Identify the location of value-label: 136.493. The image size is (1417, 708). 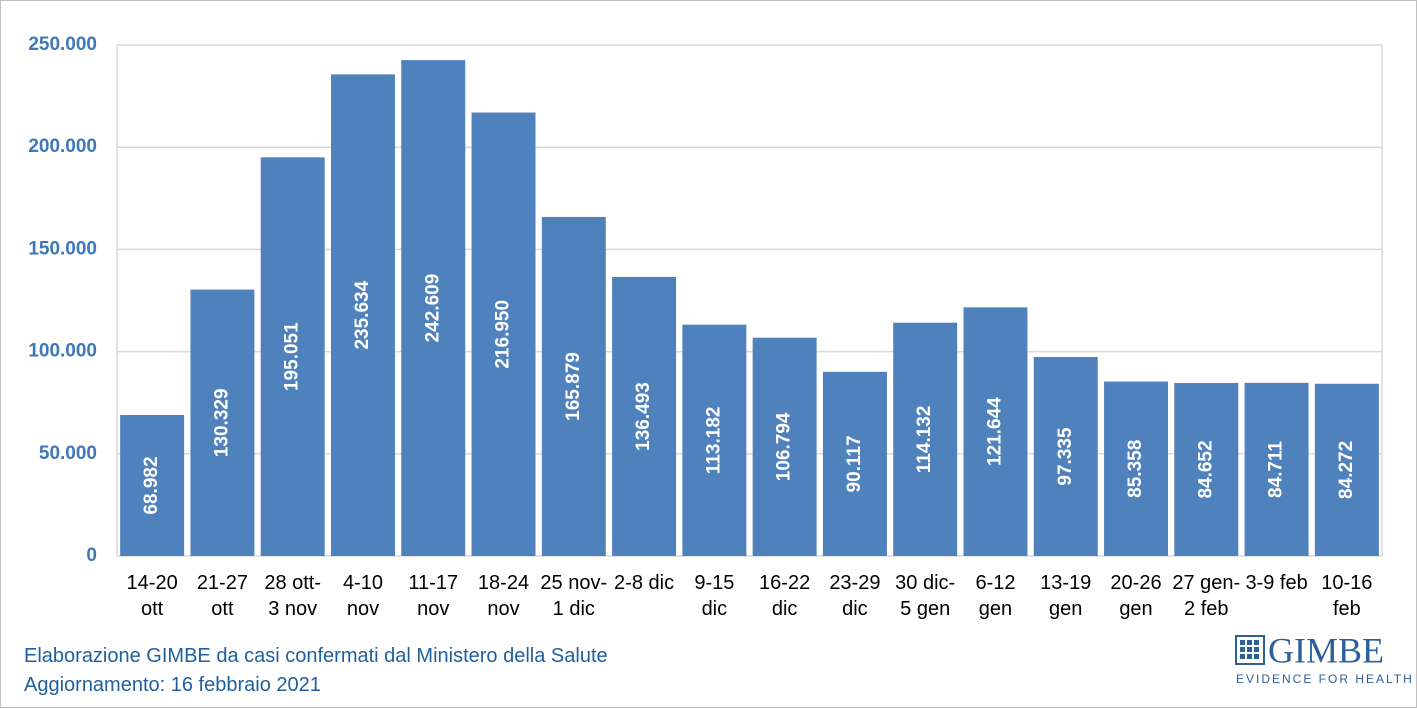
(643, 416).